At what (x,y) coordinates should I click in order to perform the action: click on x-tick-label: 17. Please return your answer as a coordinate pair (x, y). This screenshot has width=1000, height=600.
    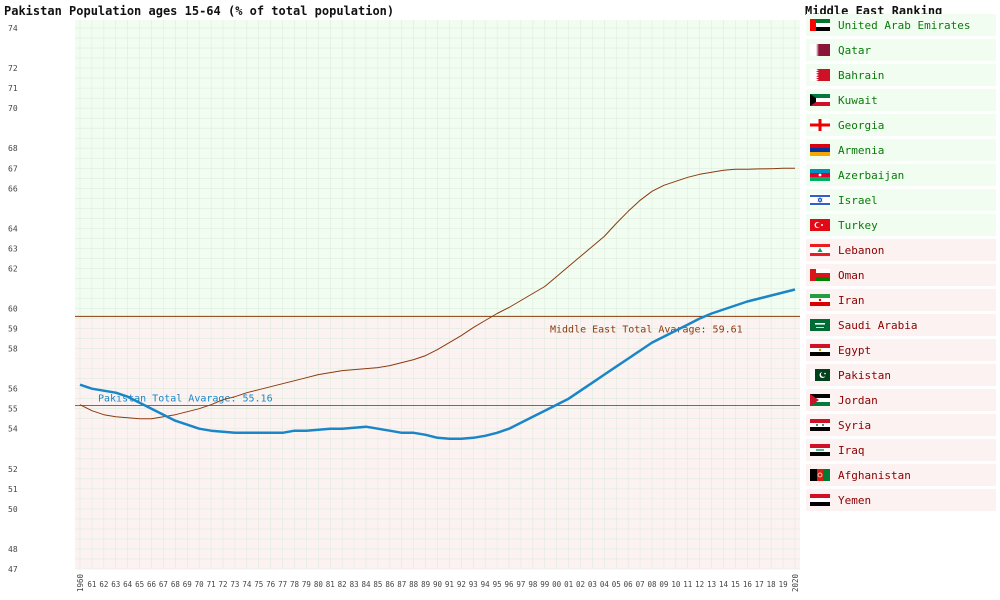
    Looking at the image, I should click on (759, 584).